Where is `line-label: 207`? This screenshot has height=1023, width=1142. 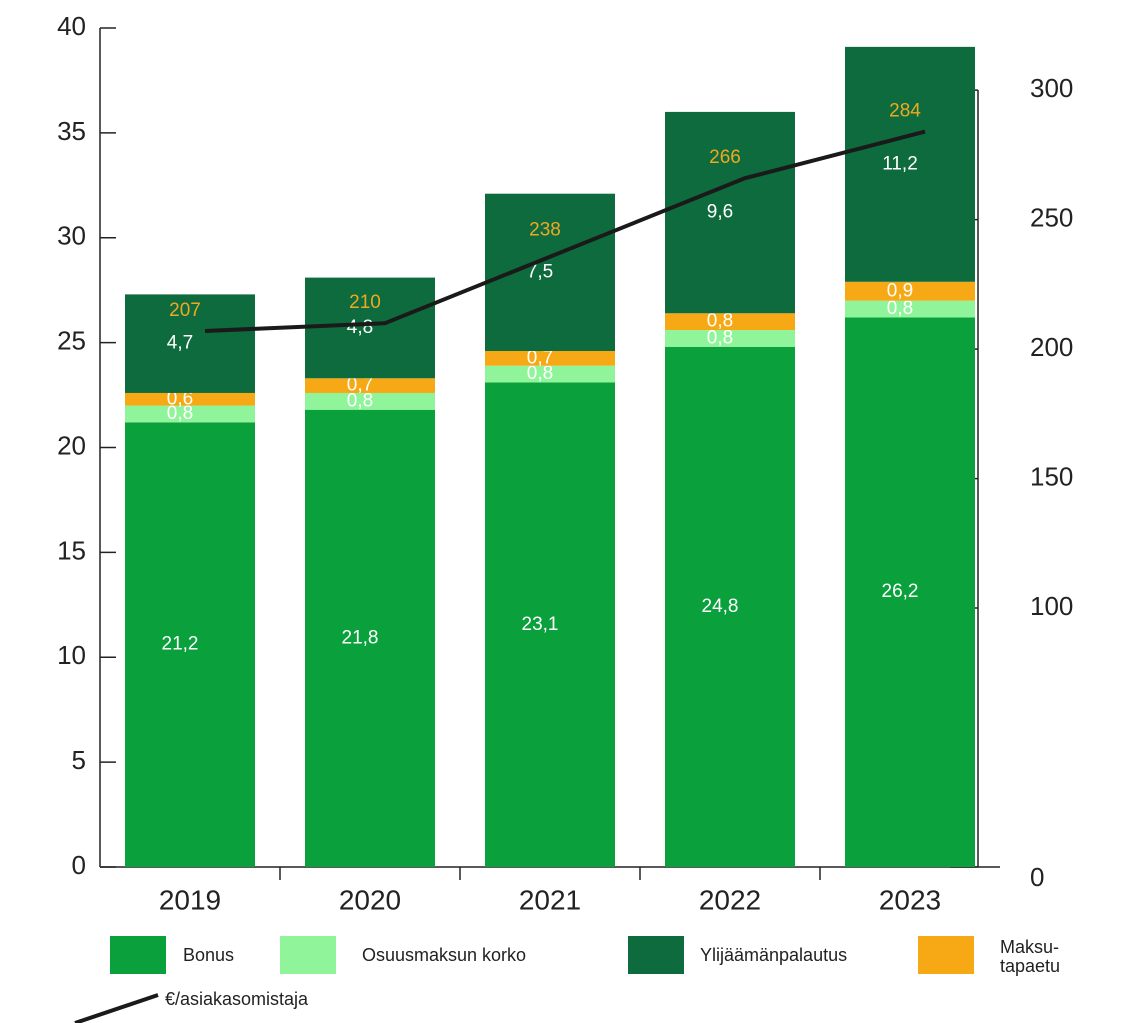
line-label: 207 is located at coordinates (185, 310).